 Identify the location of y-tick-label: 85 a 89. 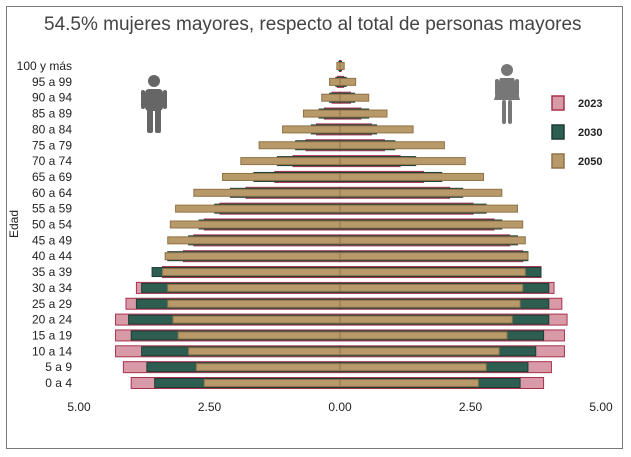
(52, 114).